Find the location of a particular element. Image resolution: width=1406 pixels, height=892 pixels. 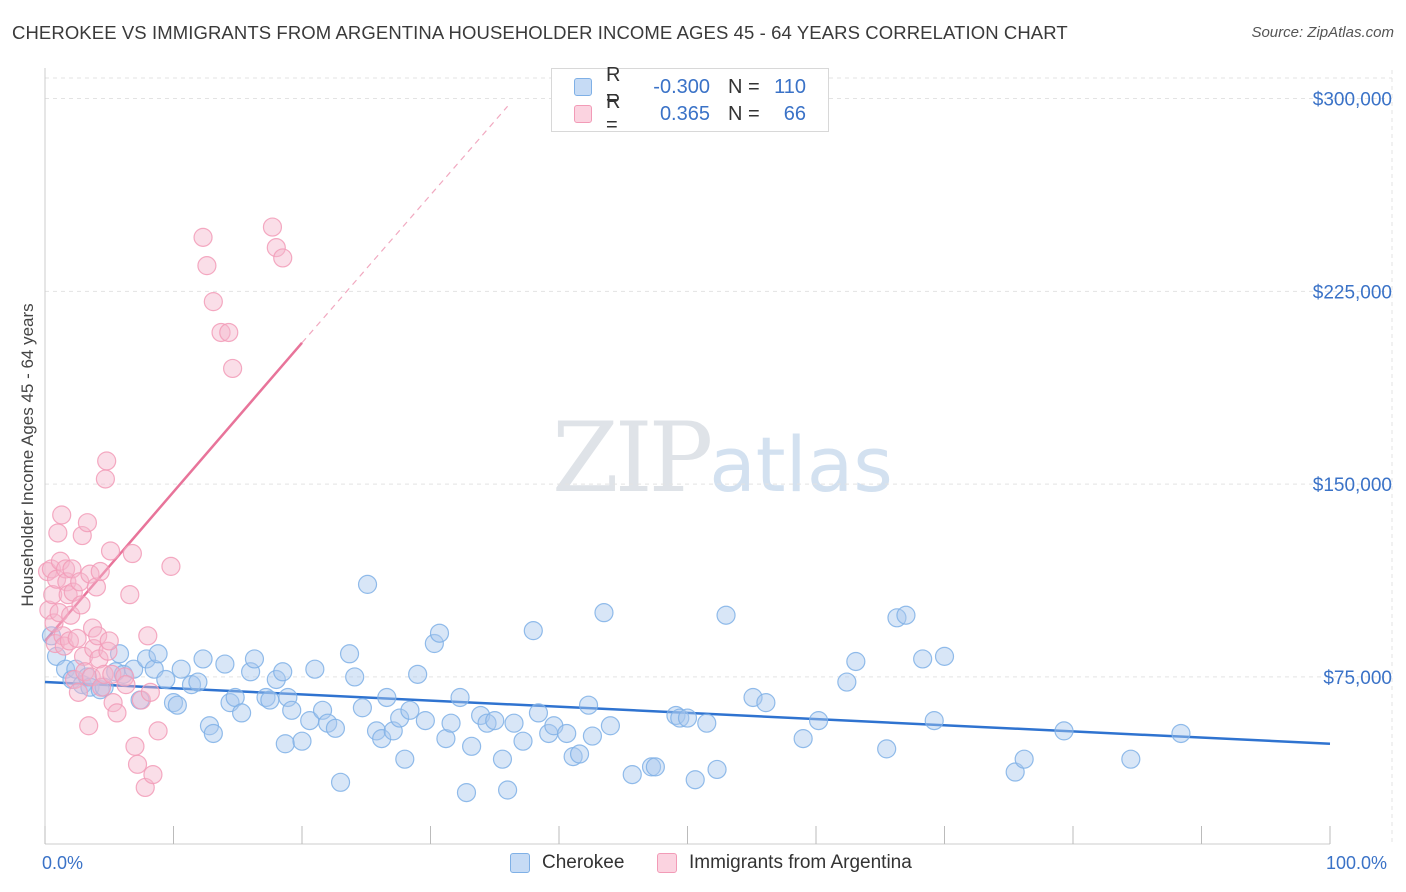

legend-r-label: R = is located at coordinates (613, 113).